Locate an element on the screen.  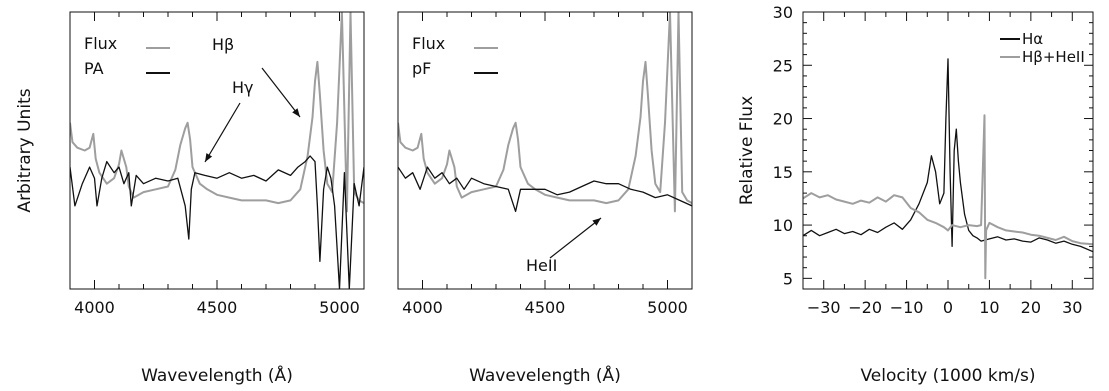
annotation-hgamma-arrow-head is located at coordinates (209, 157).